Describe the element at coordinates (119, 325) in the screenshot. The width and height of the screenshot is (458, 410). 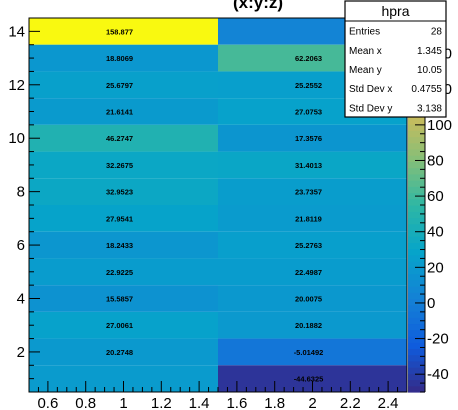
I see `cell-value-label: 27.0061` at that location.